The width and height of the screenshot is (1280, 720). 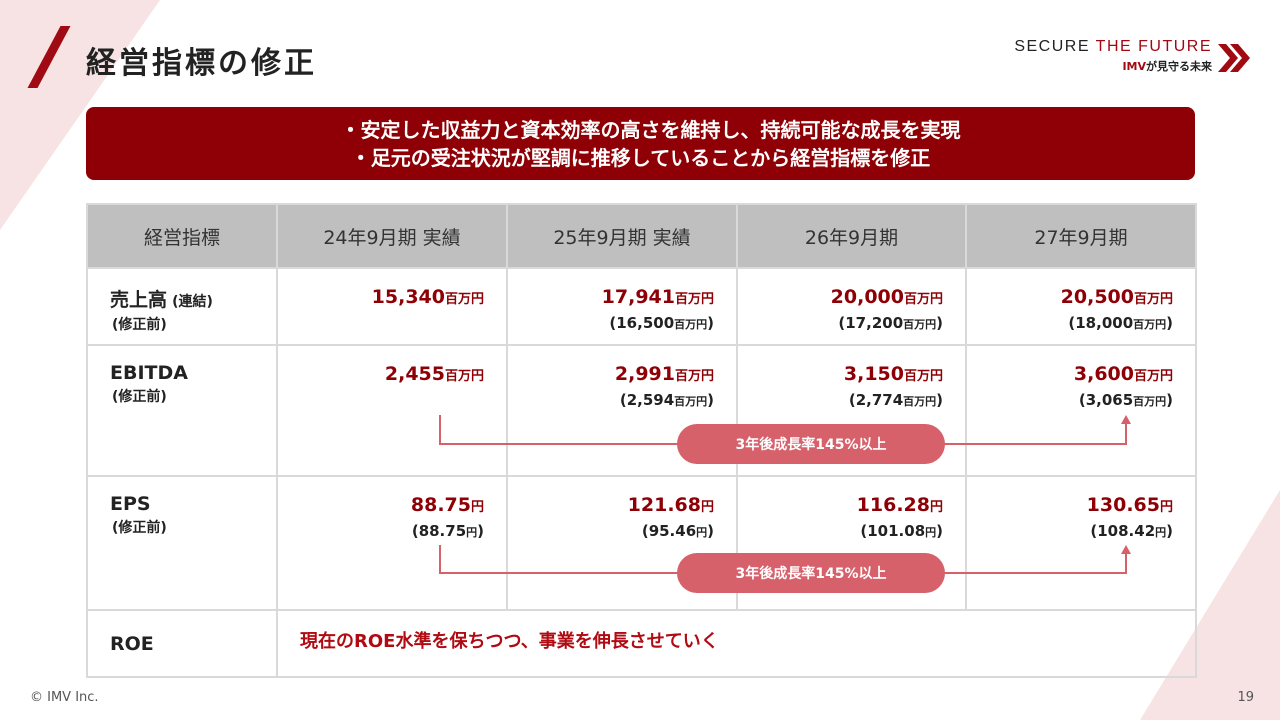 What do you see at coordinates (139, 325) in the screenshot?
I see `sales-sublabel: (修正前)` at bounding box center [139, 325].